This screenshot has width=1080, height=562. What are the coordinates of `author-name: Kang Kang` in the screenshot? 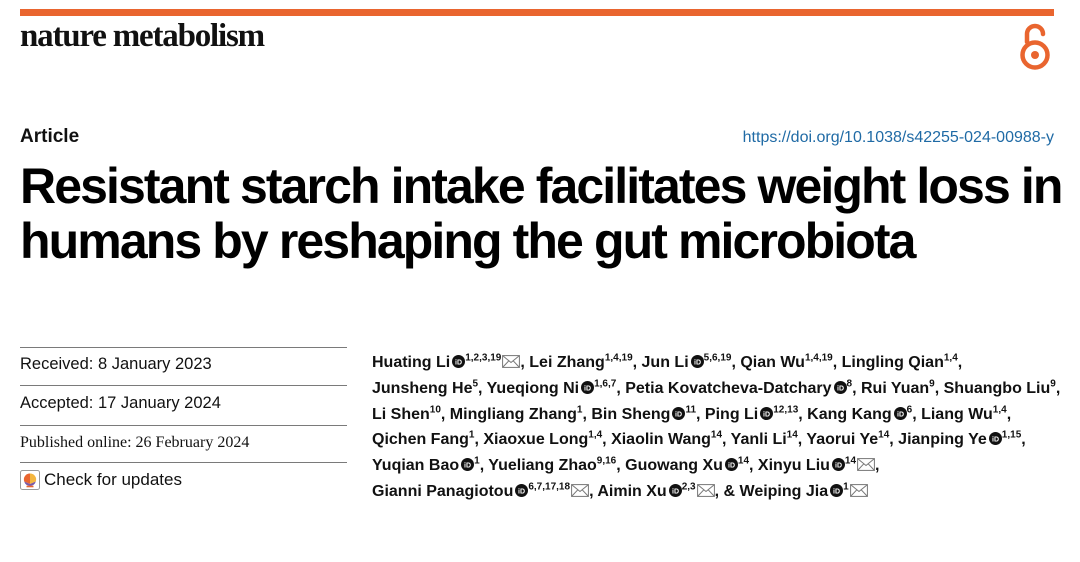 It's located at (849, 414).